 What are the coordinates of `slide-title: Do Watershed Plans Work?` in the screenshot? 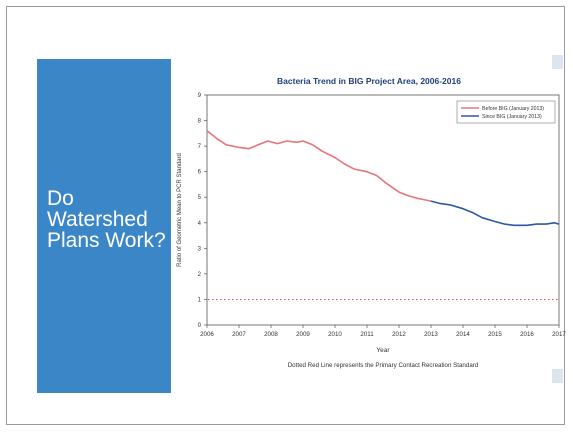 It's located at (109, 219).